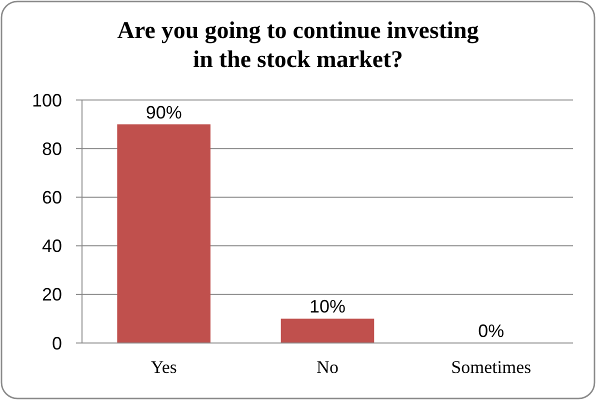 The image size is (596, 400). I want to click on y-tick-label: 80, so click(52, 148).